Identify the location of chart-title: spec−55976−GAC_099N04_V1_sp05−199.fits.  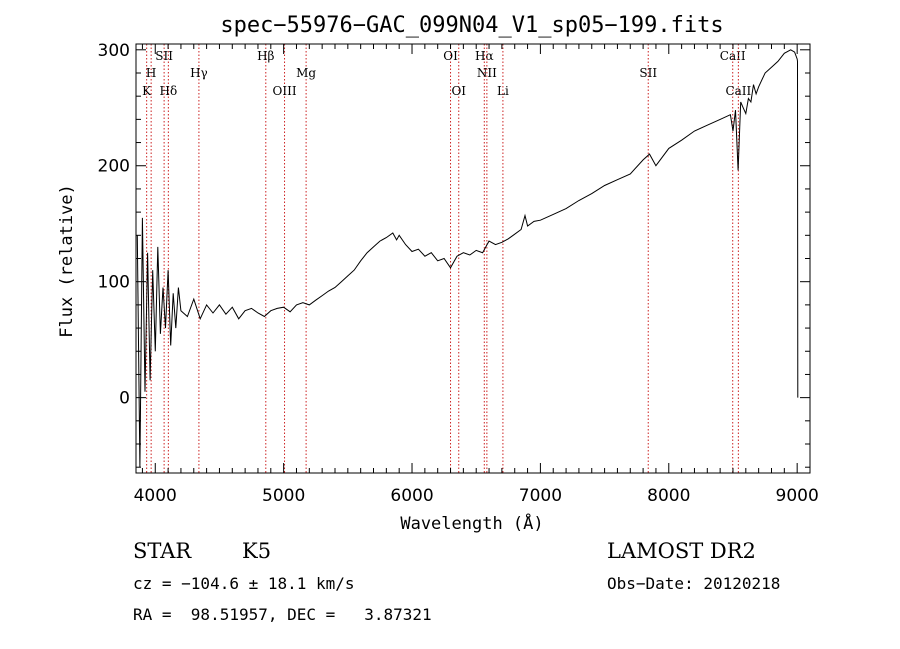
(471, 25).